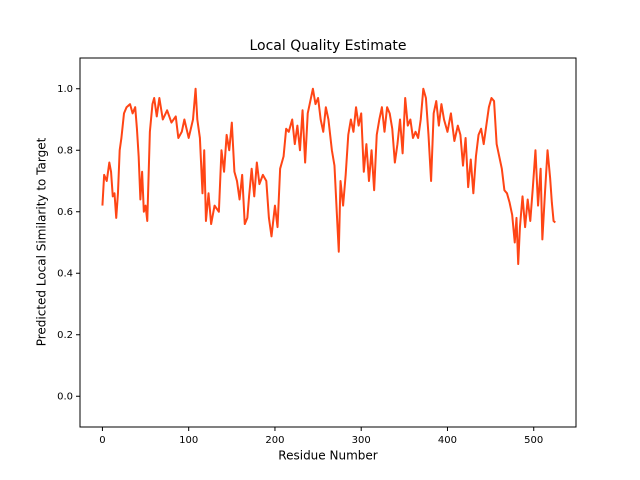 This screenshot has height=480, width=640. I want to click on x-tick-label: 400, so click(447, 440).